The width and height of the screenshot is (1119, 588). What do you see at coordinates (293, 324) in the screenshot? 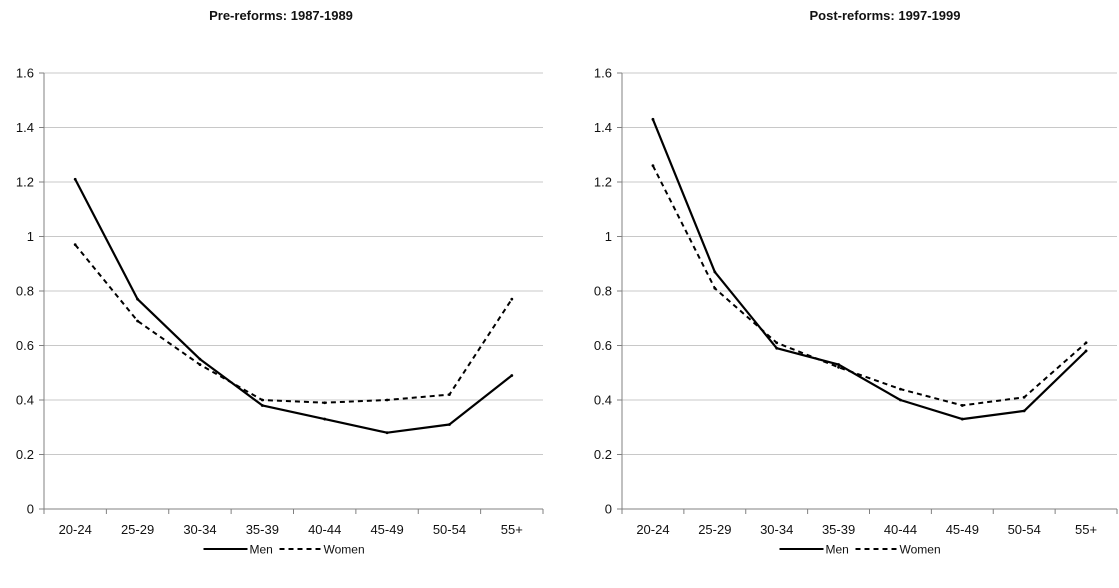
I see `series-line-women` at bounding box center [293, 324].